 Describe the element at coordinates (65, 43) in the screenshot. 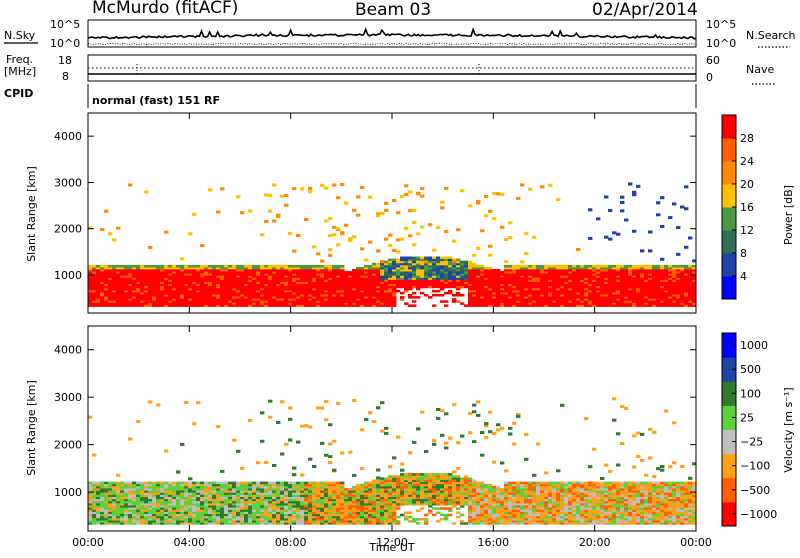

I see `noise-left-tick-bottom: 10^0` at that location.